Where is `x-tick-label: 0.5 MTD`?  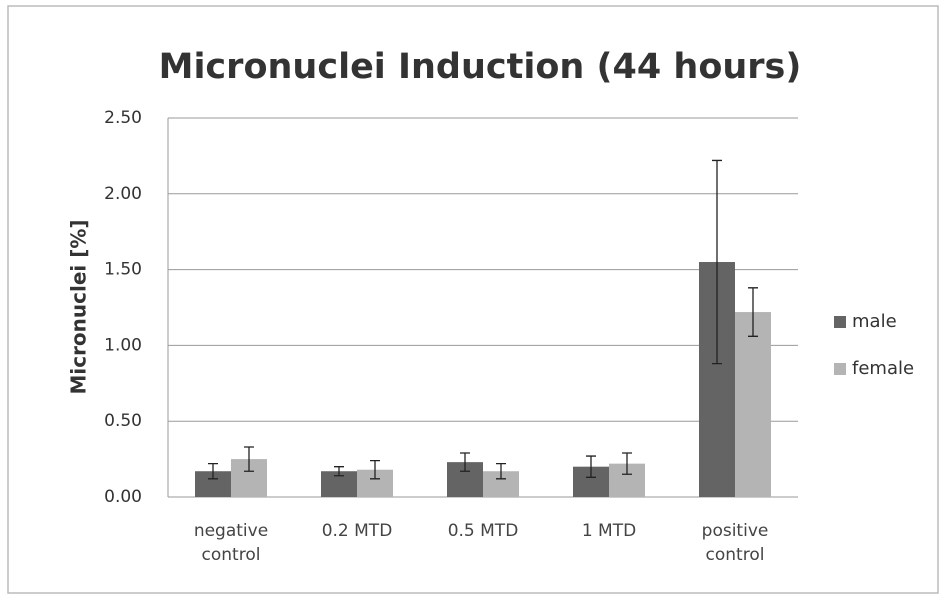
x-tick-label: 0.5 MTD is located at coordinates (483, 531).